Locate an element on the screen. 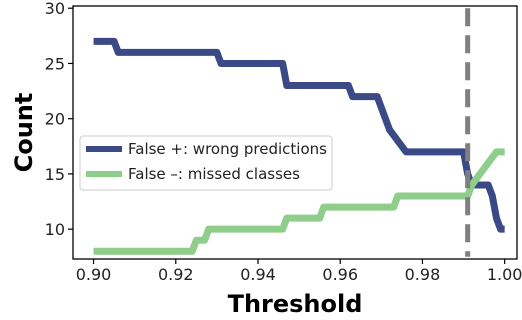 The height and width of the screenshot is (320, 522). x-axis-title: Threshold is located at coordinates (295, 304).